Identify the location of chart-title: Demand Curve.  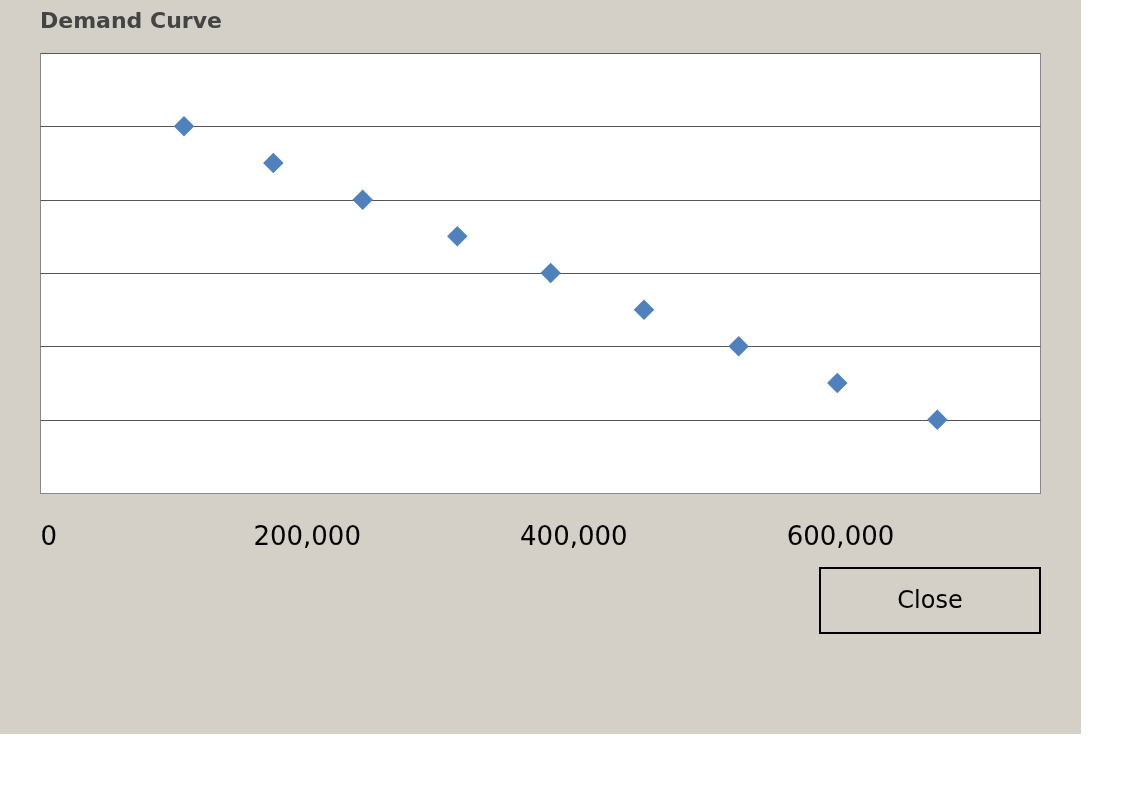
(131, 20).